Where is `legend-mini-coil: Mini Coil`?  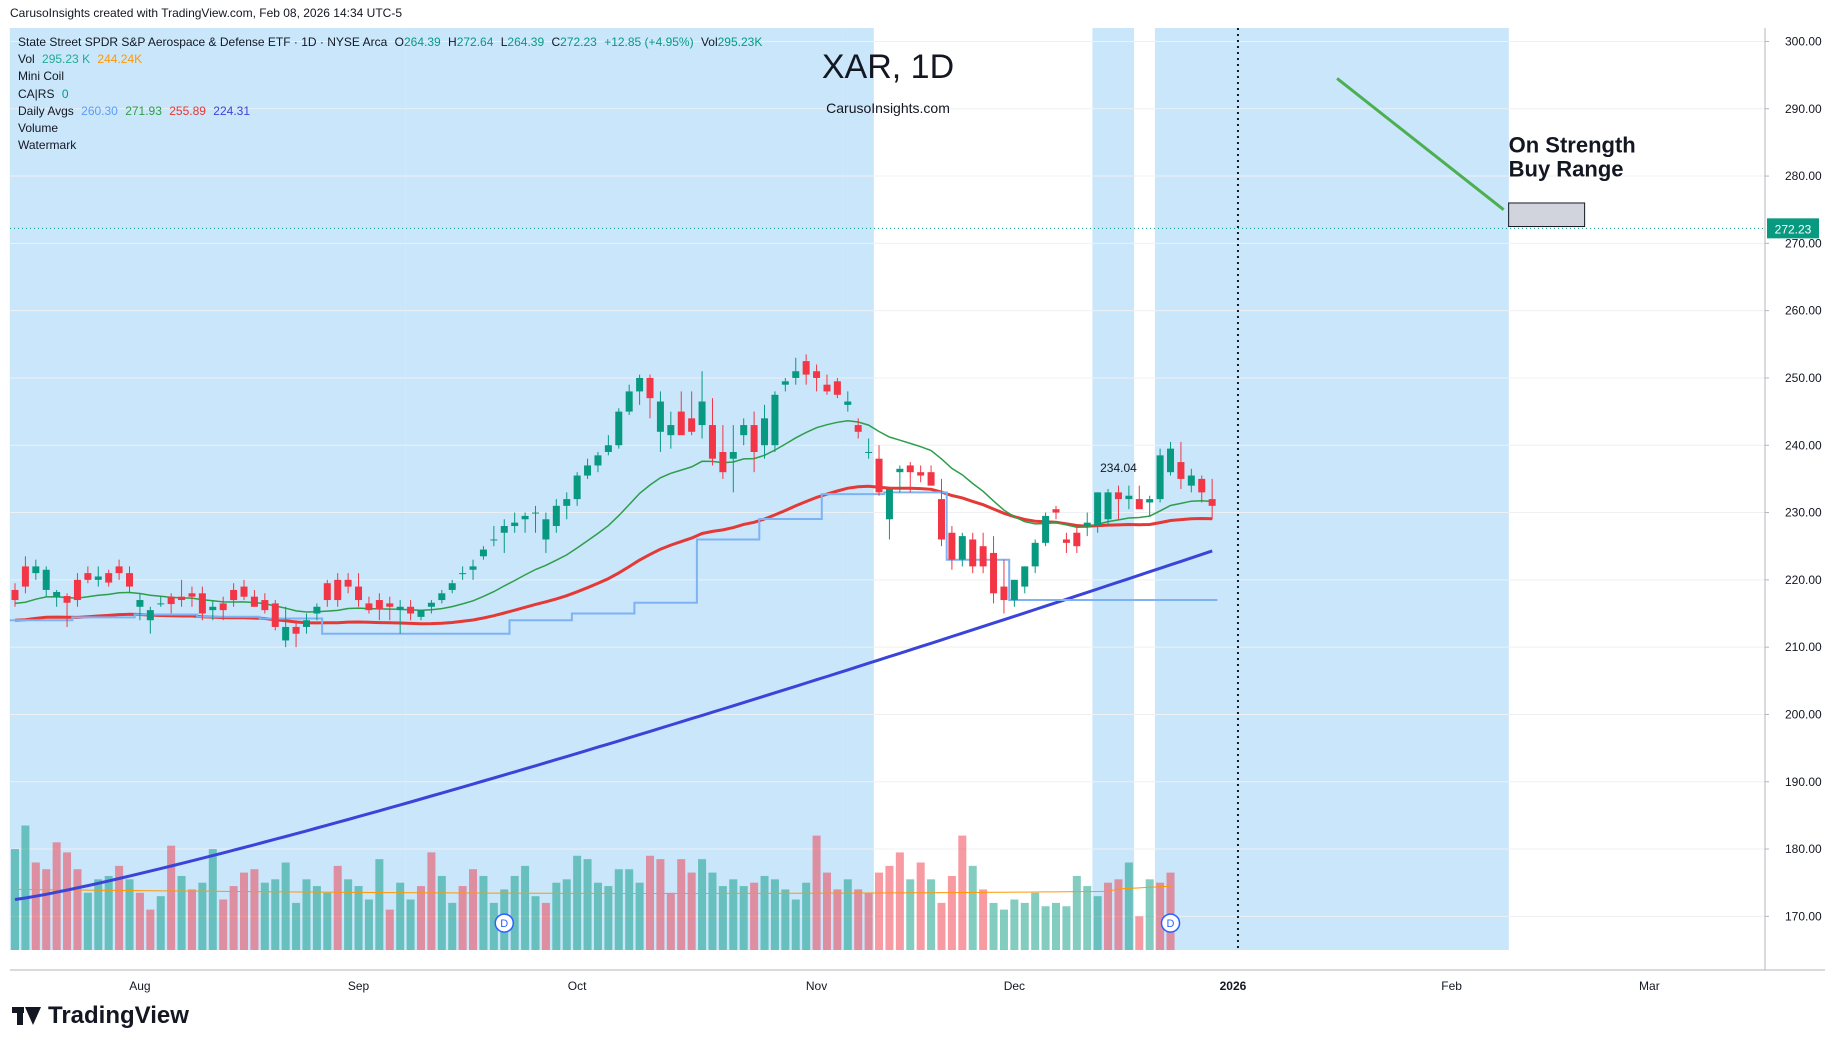
legend-mini-coil: Mini Coil is located at coordinates (41, 76).